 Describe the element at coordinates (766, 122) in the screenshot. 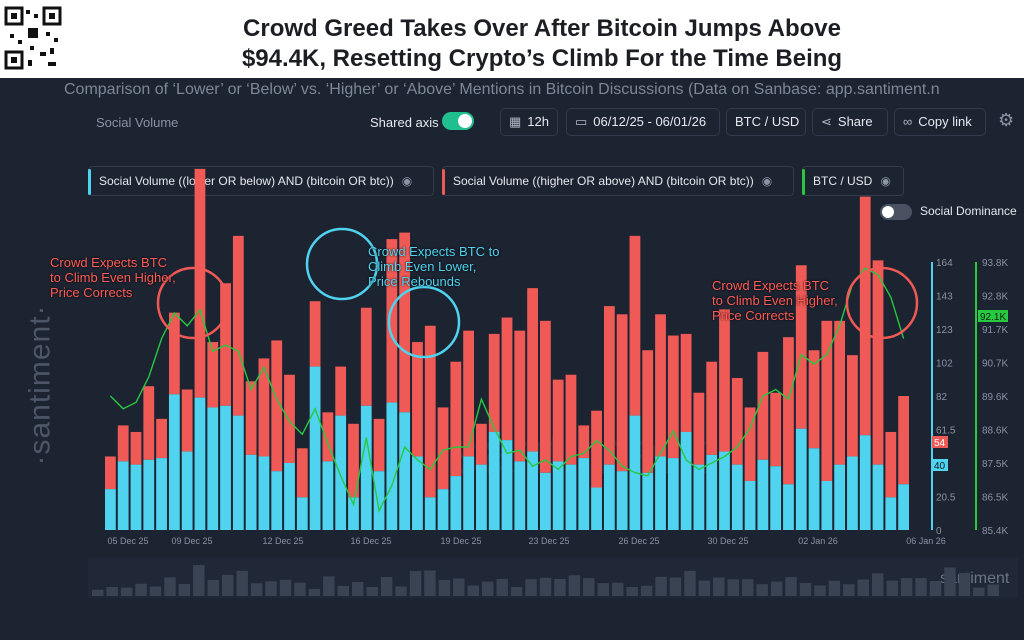

I see `pair-button: BTC / USD` at that location.